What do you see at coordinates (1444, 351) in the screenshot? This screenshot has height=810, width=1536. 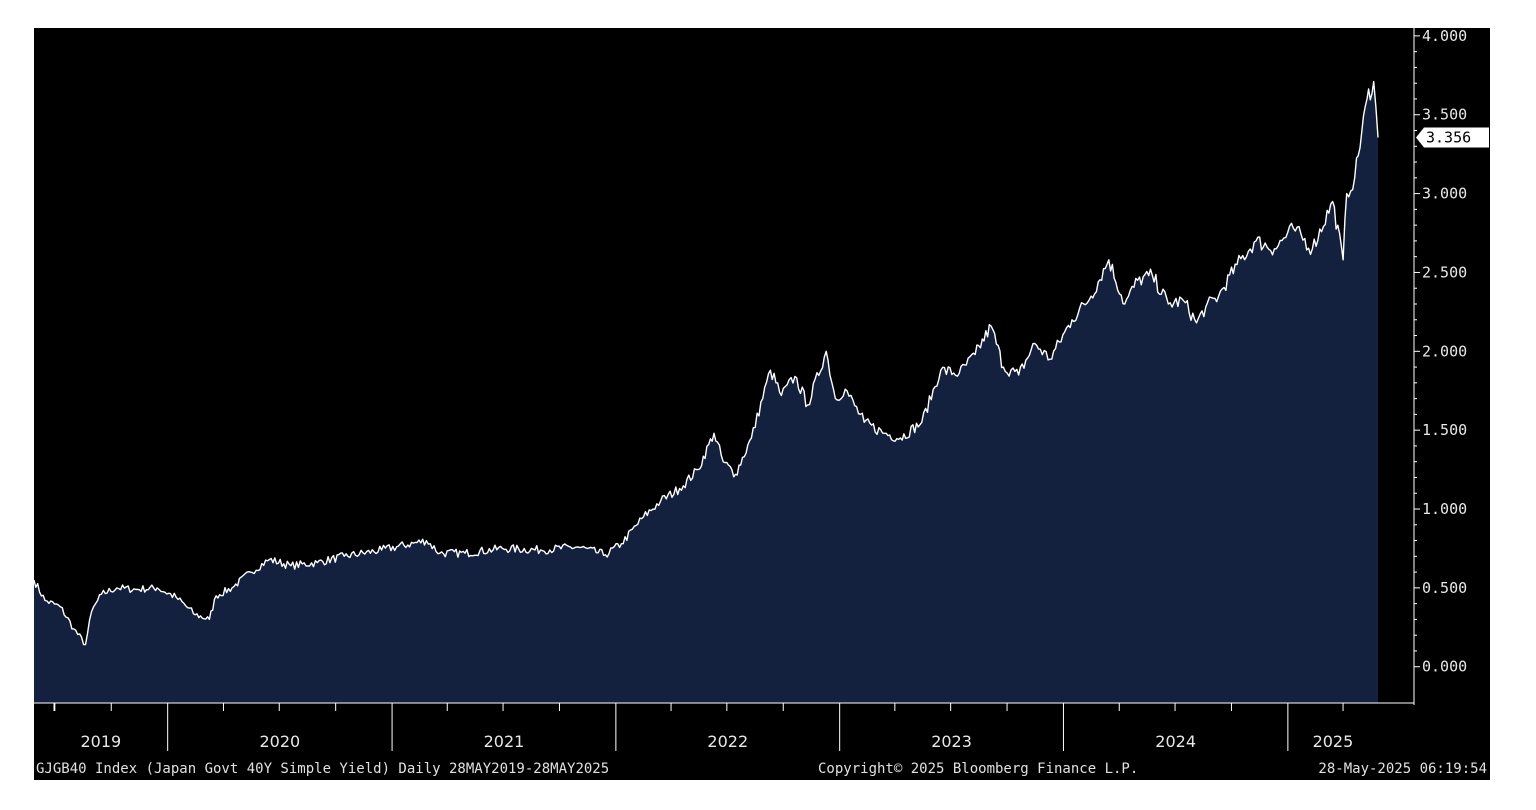 I see `y-tick-label: 2.000` at bounding box center [1444, 351].